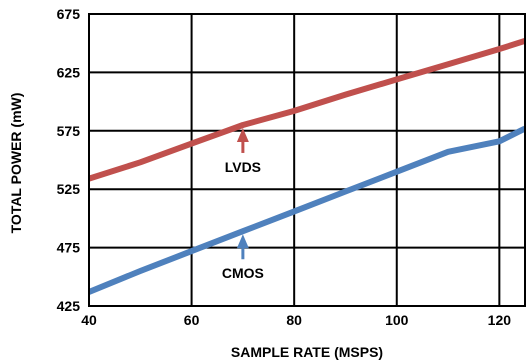  What do you see at coordinates (294, 320) in the screenshot?
I see `x-tick-label: 80` at bounding box center [294, 320].